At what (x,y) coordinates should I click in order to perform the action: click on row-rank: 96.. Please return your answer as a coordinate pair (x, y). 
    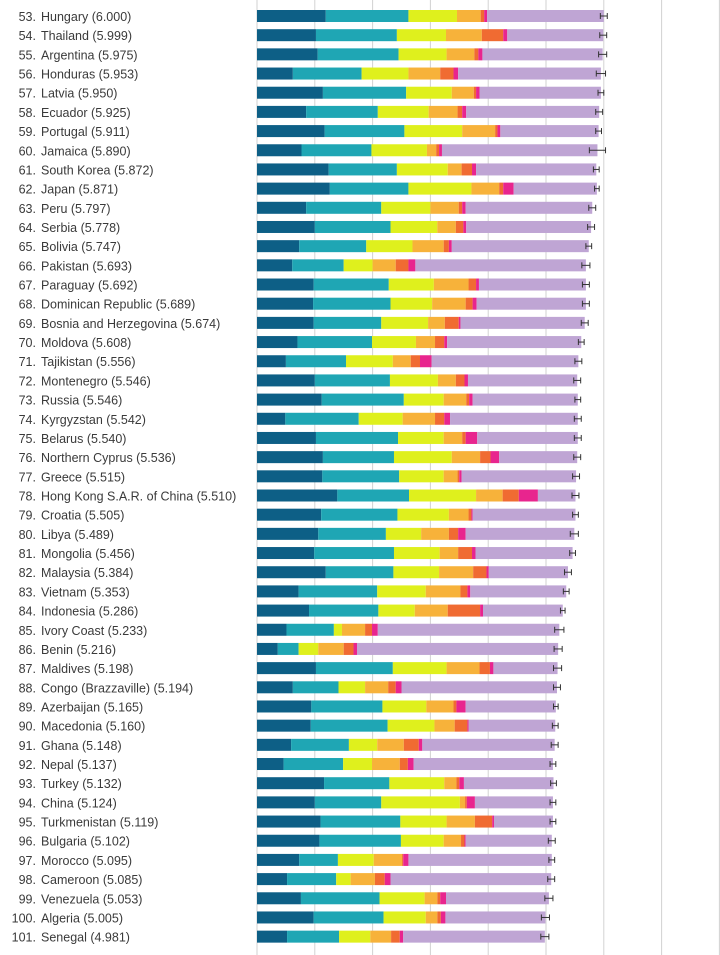
    Looking at the image, I should click on (27, 842).